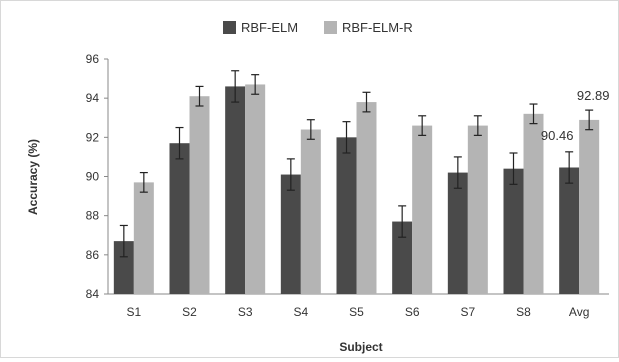  Describe the element at coordinates (133, 312) in the screenshot. I see `x-tick-label: S1` at that location.